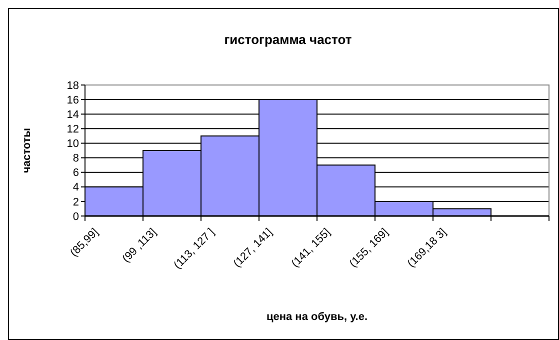 The image size is (559, 340). What do you see at coordinates (72, 144) in the screenshot?
I see `y-tick-label: 10` at bounding box center [72, 144].